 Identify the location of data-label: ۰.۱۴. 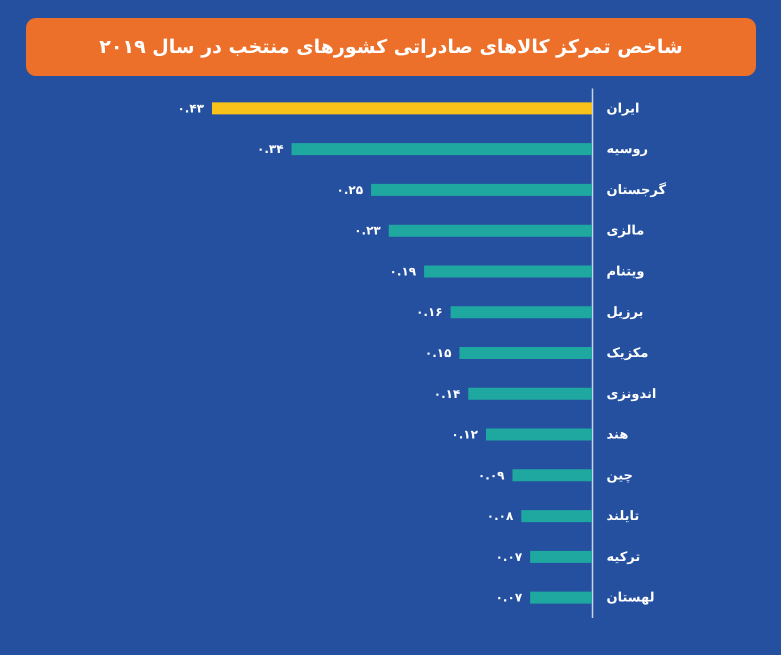
(447, 393).